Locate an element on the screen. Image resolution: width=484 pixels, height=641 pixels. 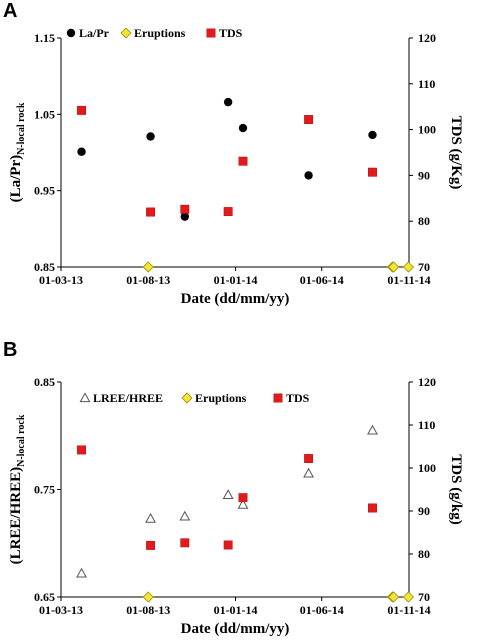
y2-axis-label: TDS (g/kg) is located at coordinates (456, 489).